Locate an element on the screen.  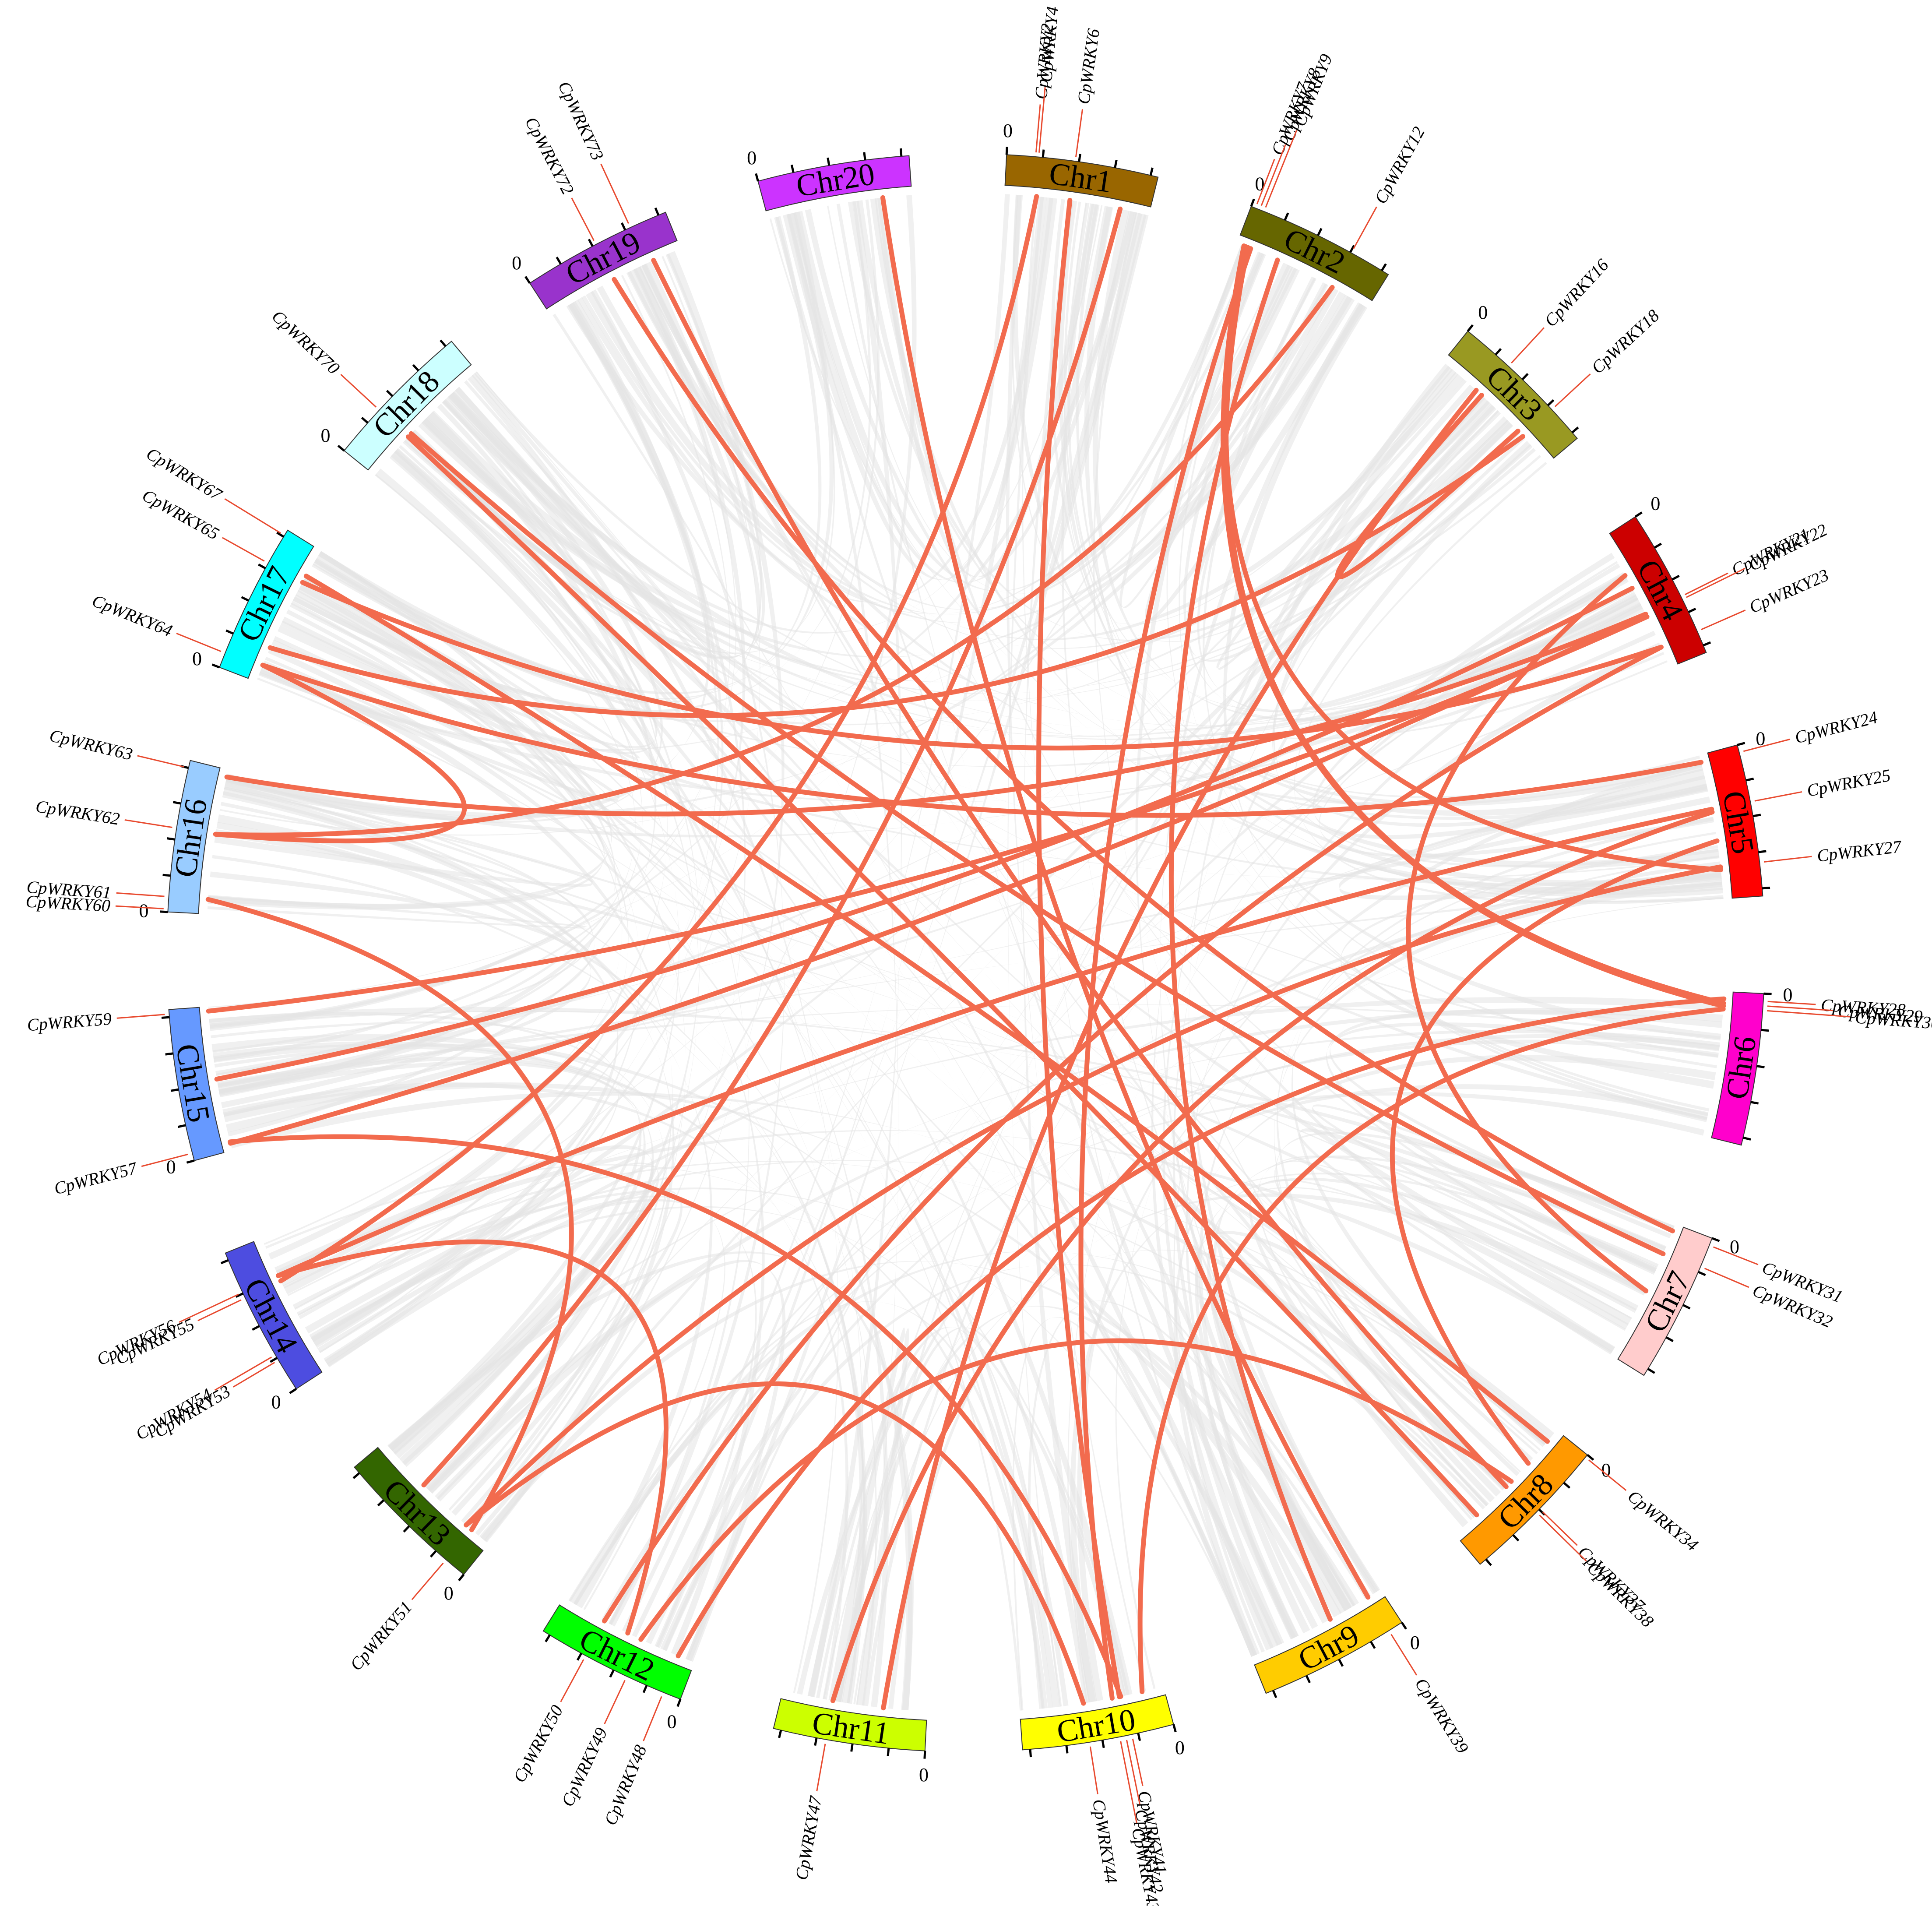
chromosome-chr4 is located at coordinates (1658, 590).